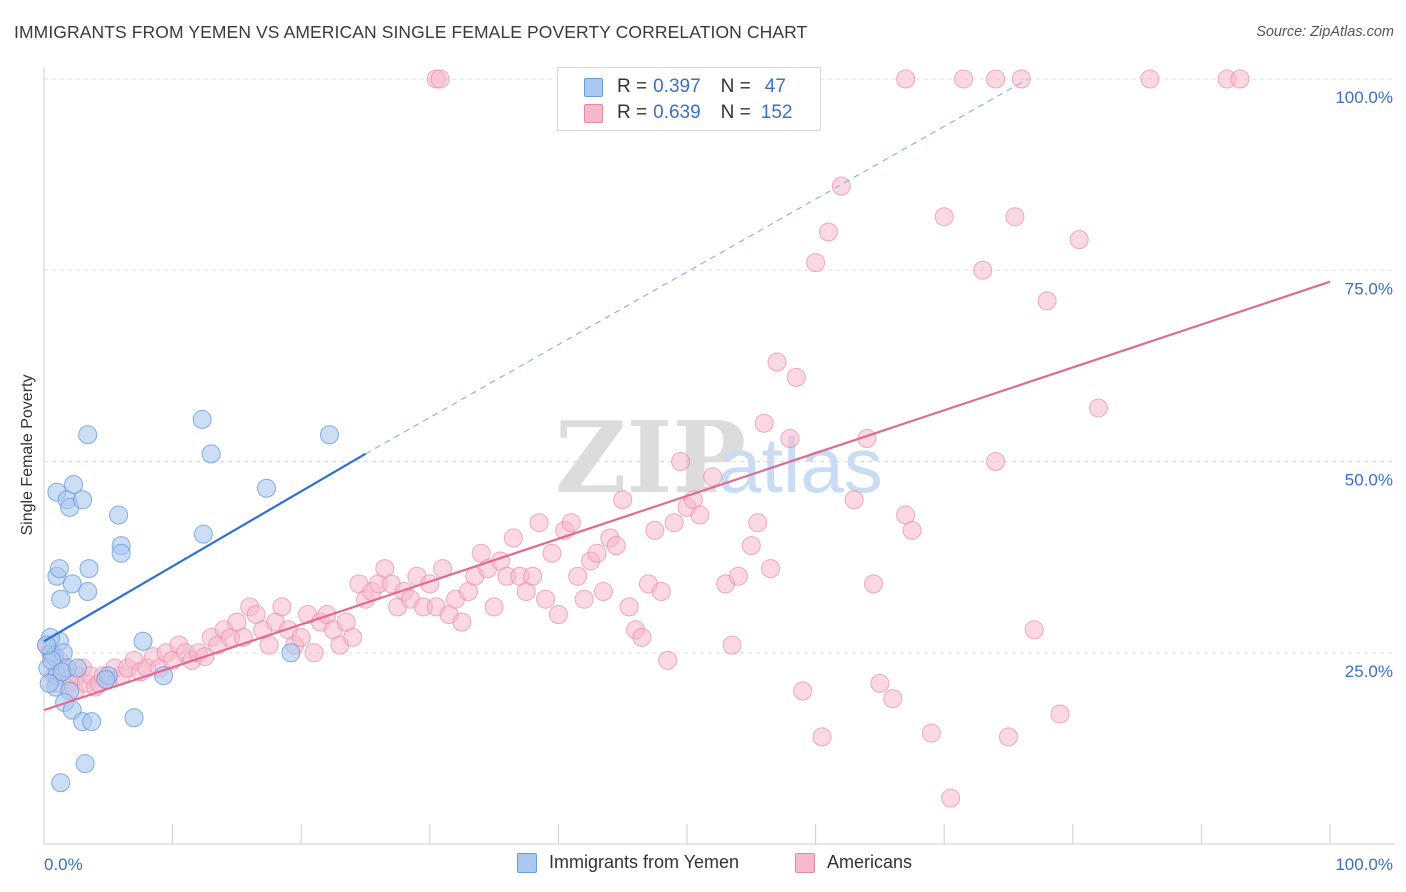 This screenshot has width=1406, height=892. What do you see at coordinates (776, 112) in the screenshot?
I see `legend-n-value: 152` at bounding box center [776, 112].